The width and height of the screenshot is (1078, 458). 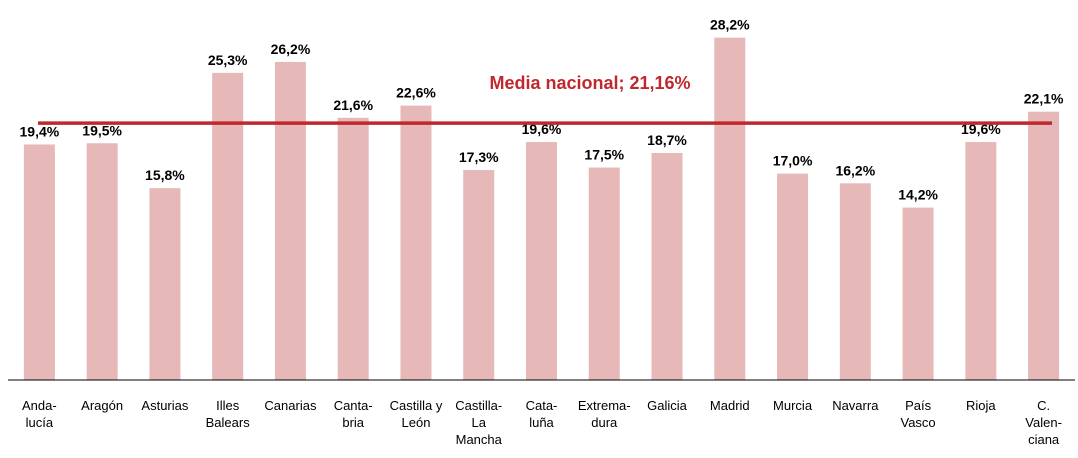 What do you see at coordinates (290, 405) in the screenshot?
I see `x-tick-label: Canarias` at bounding box center [290, 405].